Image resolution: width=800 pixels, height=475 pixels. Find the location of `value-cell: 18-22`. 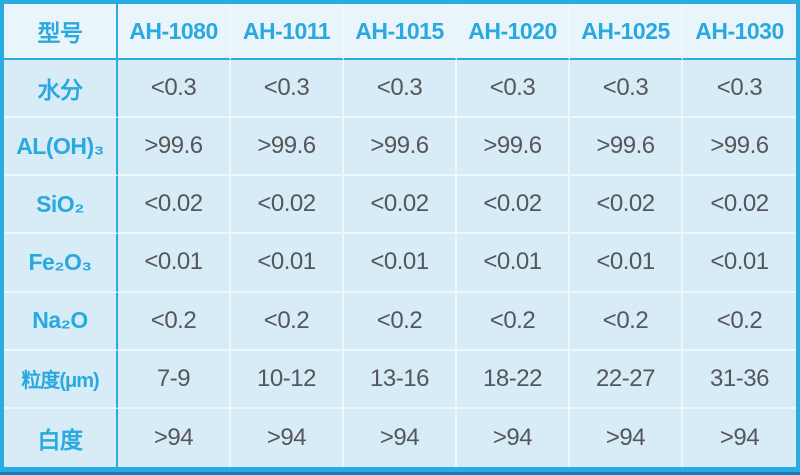

value-cell: 18-22 is located at coordinates (513, 379).